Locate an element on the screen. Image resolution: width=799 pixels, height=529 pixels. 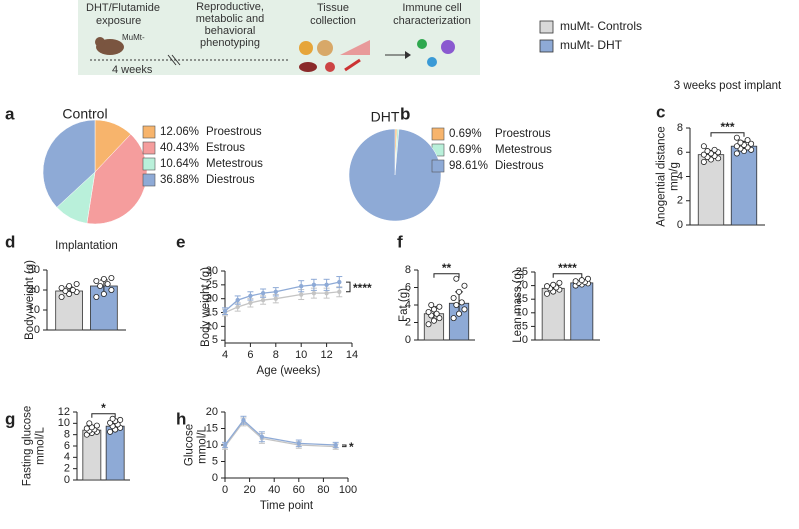
chart-title: 3 weeks post implant is located at coordinates (728, 86).